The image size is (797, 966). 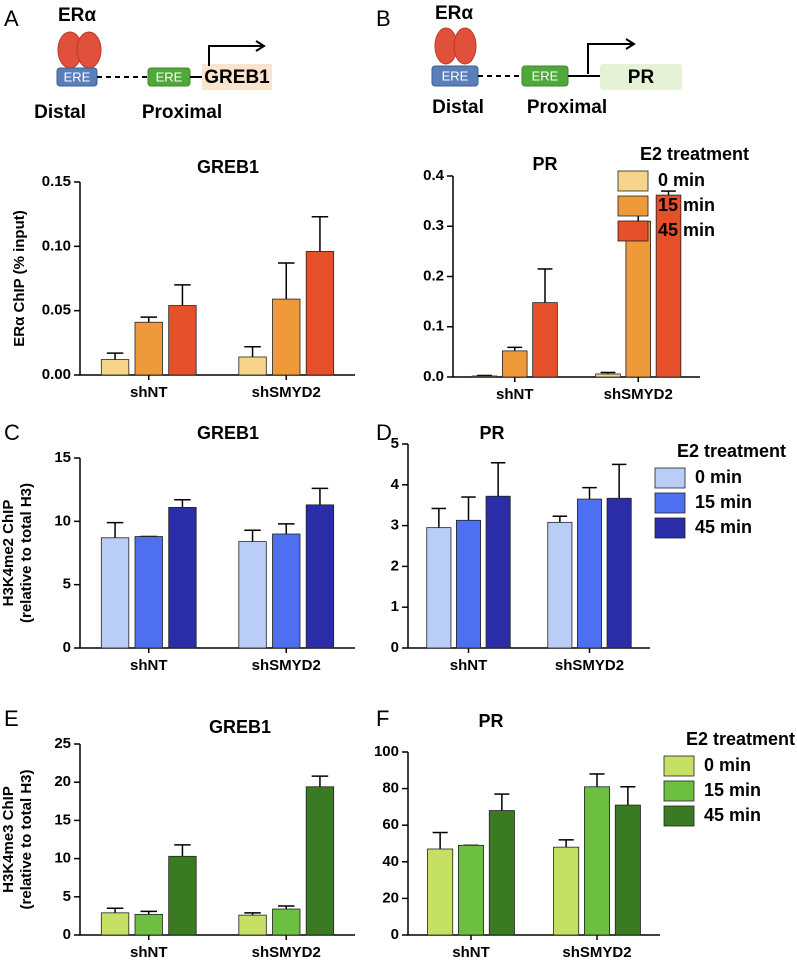 I want to click on panel-label: E, so click(x=11, y=718).